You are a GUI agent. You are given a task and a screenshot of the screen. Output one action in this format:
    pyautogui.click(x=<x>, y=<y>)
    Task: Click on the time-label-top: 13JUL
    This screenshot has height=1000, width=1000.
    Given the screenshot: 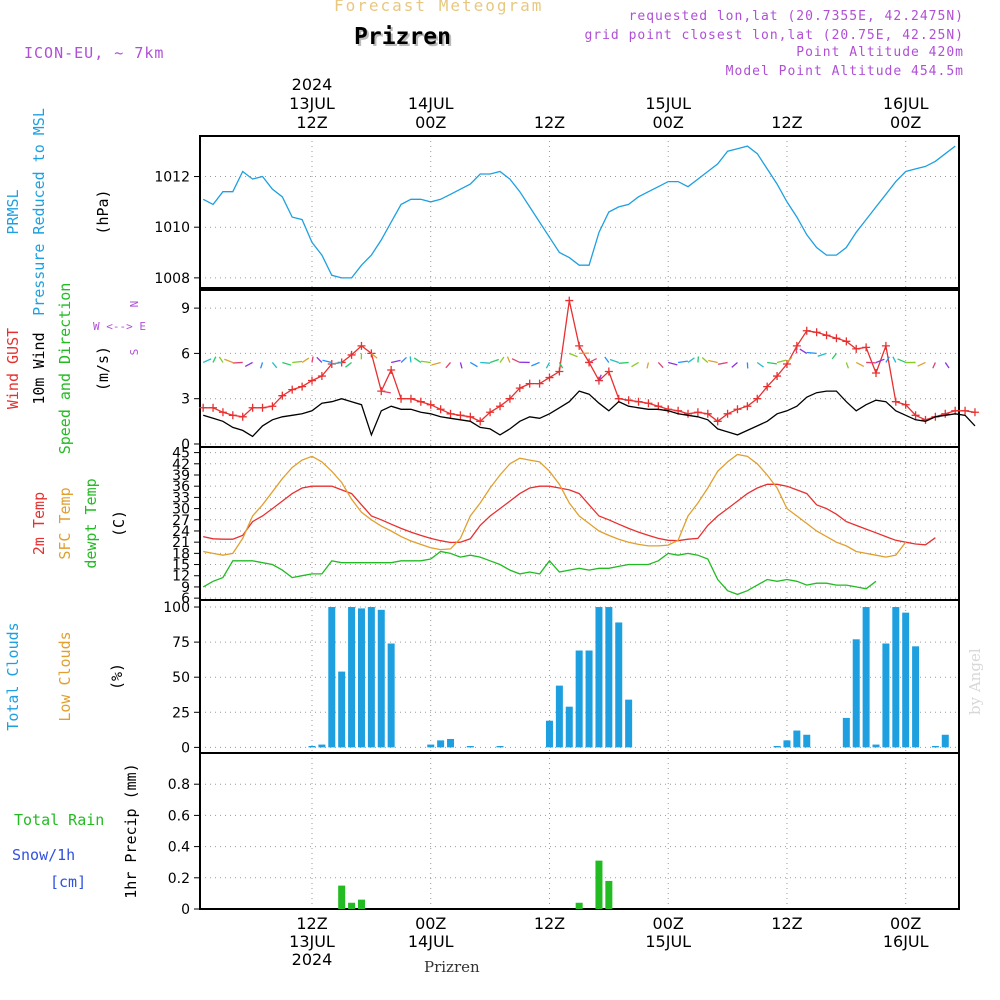 What is the action you would take?
    pyautogui.click(x=312, y=103)
    